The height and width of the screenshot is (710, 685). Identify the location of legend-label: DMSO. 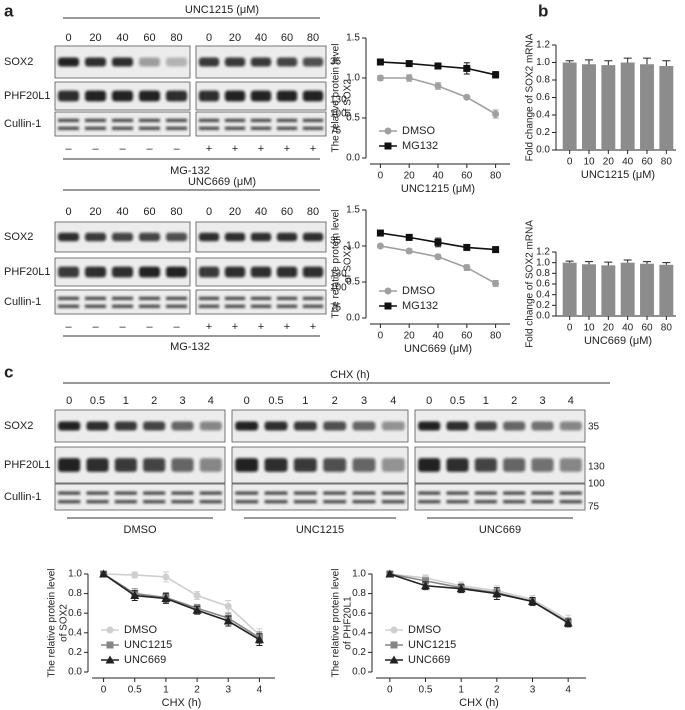
(418, 131).